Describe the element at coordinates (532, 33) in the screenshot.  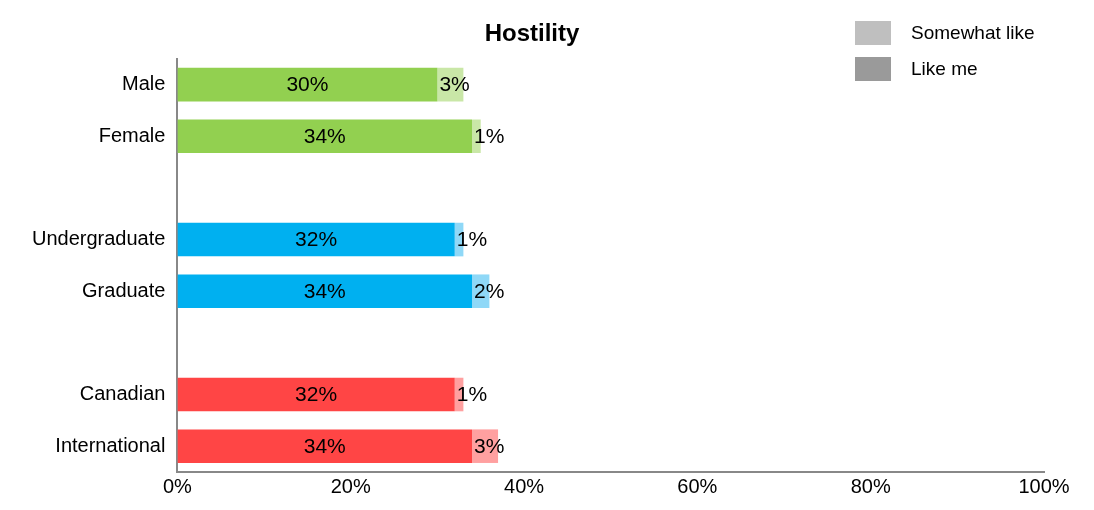
I see `chart-title: Hostility` at that location.